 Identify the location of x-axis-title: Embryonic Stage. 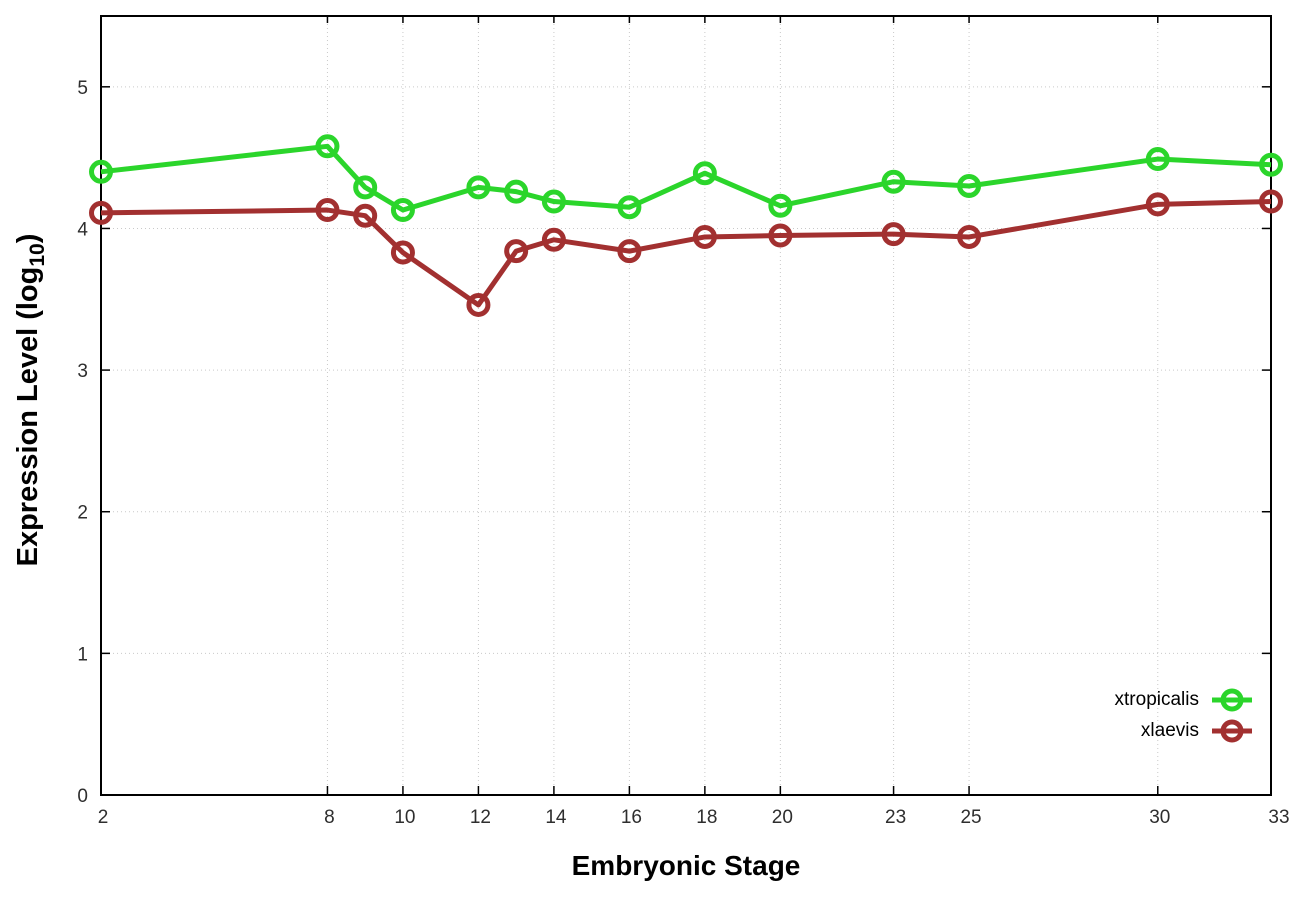
(686, 865).